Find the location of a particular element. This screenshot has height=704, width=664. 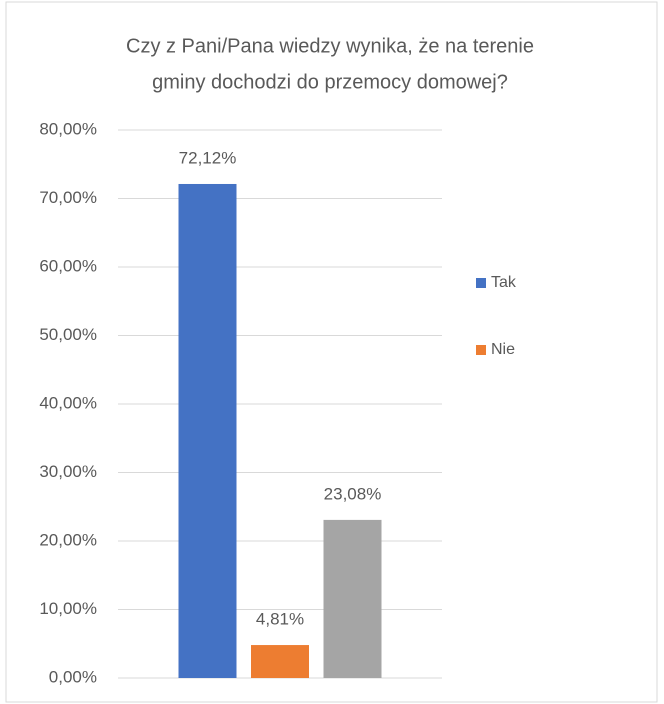

y-tick-label: 70,00% is located at coordinates (68, 197).